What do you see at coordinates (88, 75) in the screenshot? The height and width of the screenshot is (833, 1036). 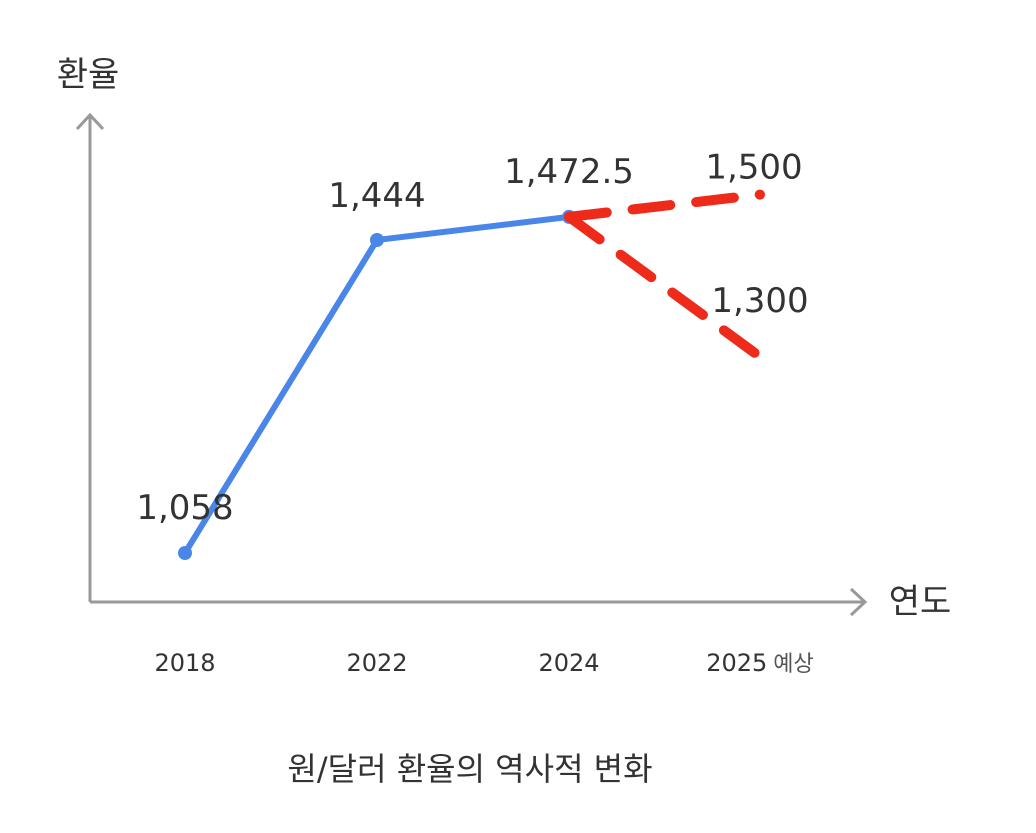 I see `y-axis-label: 환율` at bounding box center [88, 75].